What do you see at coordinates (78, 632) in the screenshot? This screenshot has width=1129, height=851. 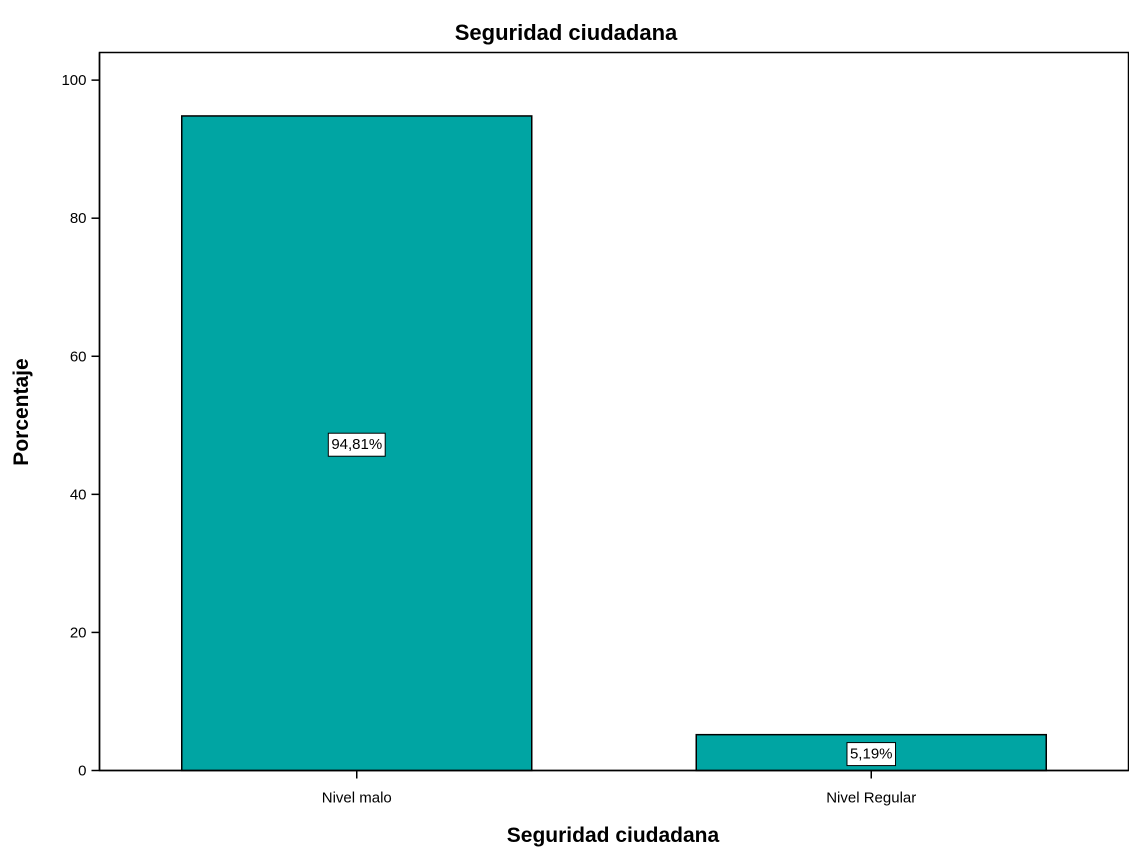 I see `y-tick-label: 20` at bounding box center [78, 632].